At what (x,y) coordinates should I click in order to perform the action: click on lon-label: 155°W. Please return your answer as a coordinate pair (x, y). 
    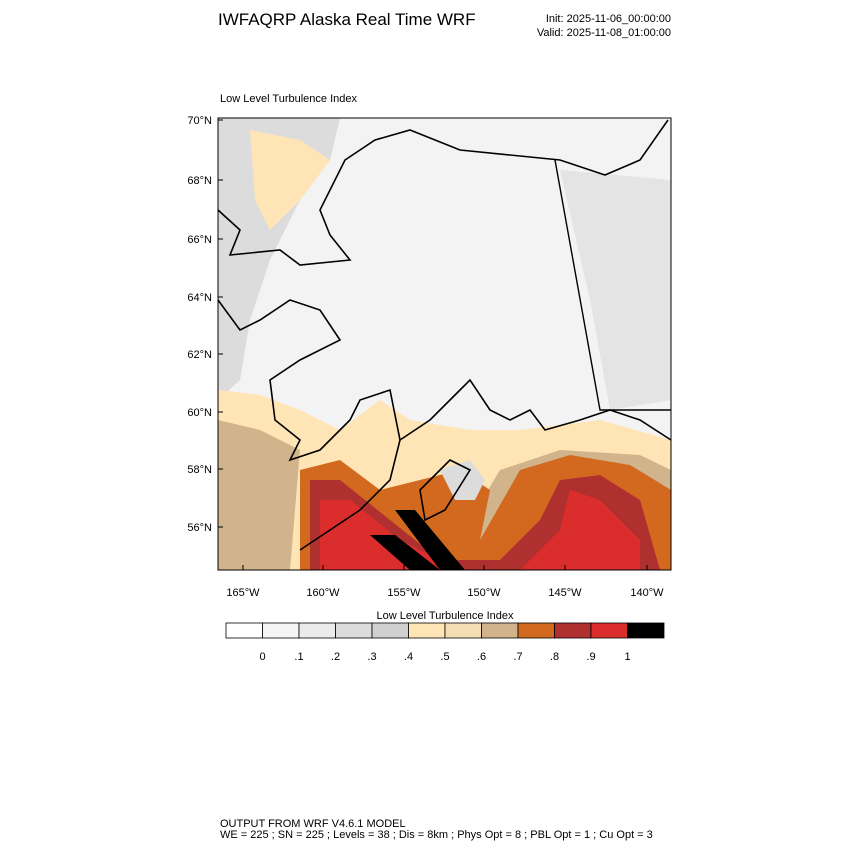
    Looking at the image, I should click on (404, 593).